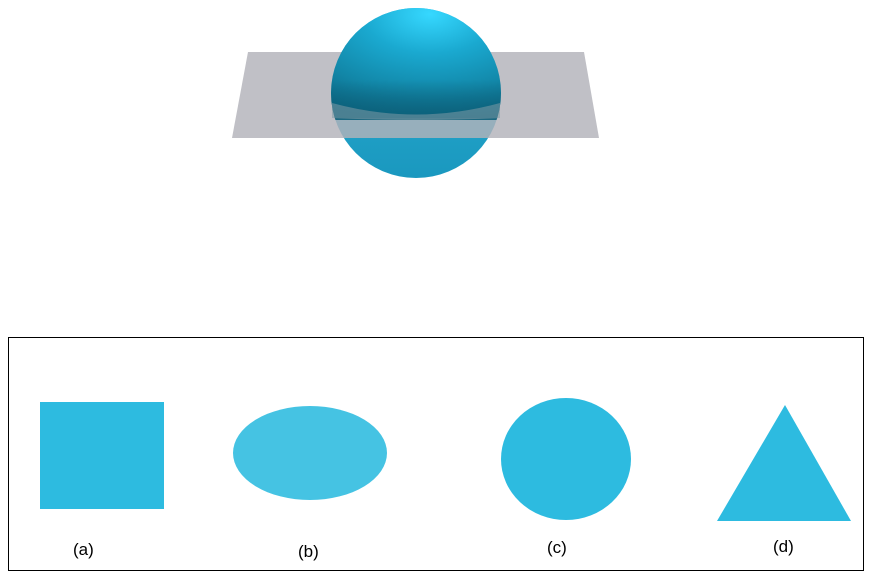 The image size is (875, 577). I want to click on circle-shape, so click(566, 459).